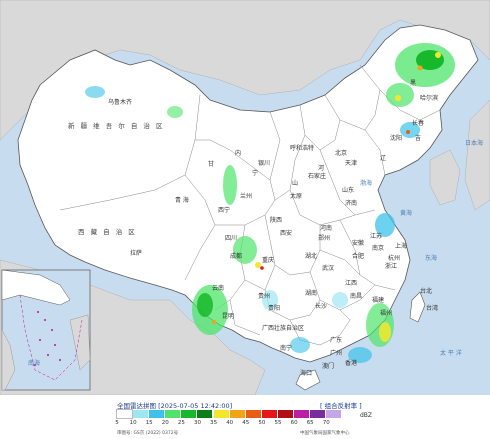 The image size is (490, 439). Describe the element at coordinates (264, 163) in the screenshot. I see `city-yinchuan: 银川` at that location.